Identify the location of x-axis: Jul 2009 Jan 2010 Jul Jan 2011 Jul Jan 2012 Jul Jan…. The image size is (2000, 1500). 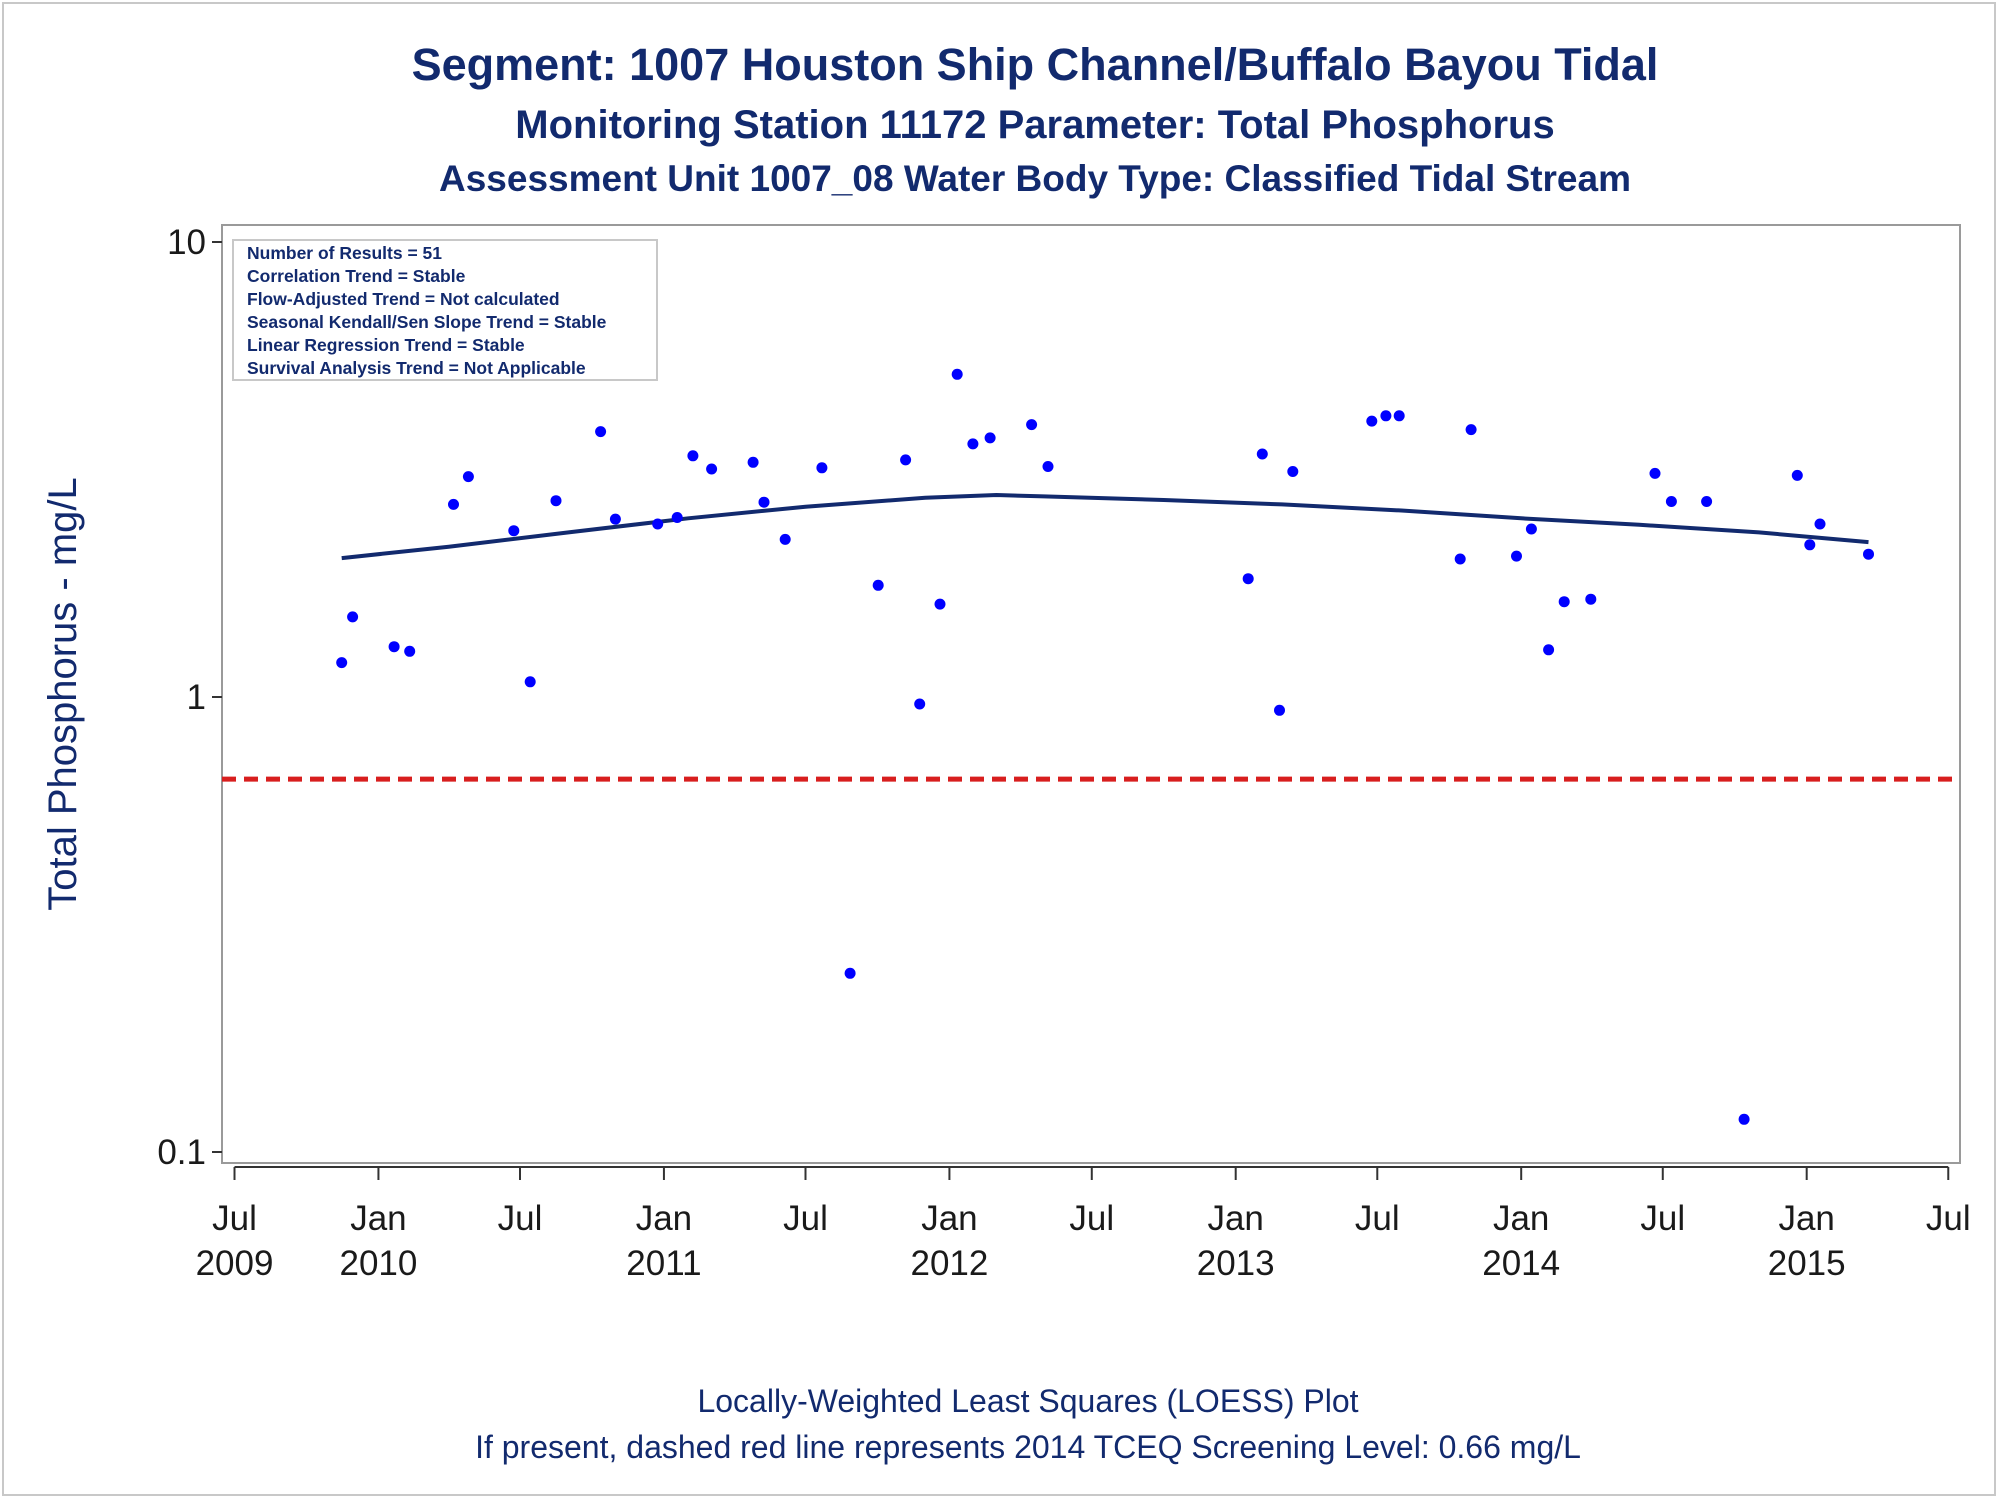
(1083, 1224).